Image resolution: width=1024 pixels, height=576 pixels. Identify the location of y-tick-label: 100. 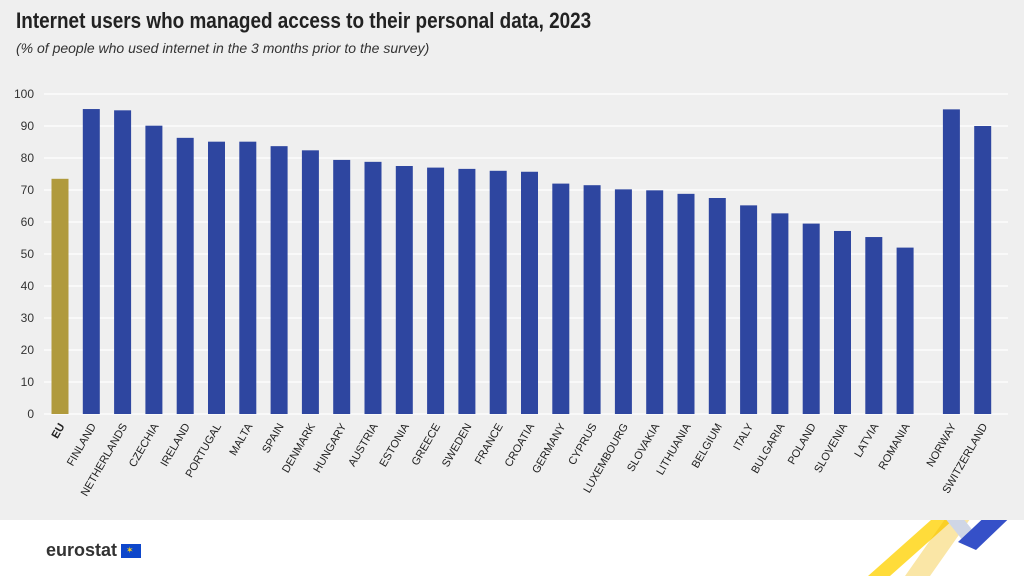
(24, 94).